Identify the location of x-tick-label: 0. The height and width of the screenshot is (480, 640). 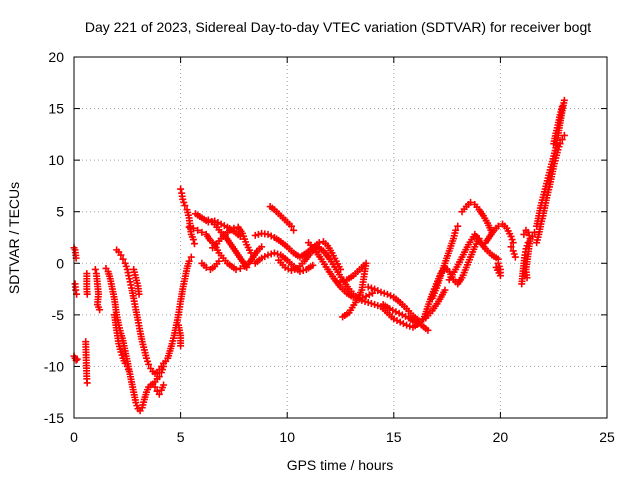
(74, 437).